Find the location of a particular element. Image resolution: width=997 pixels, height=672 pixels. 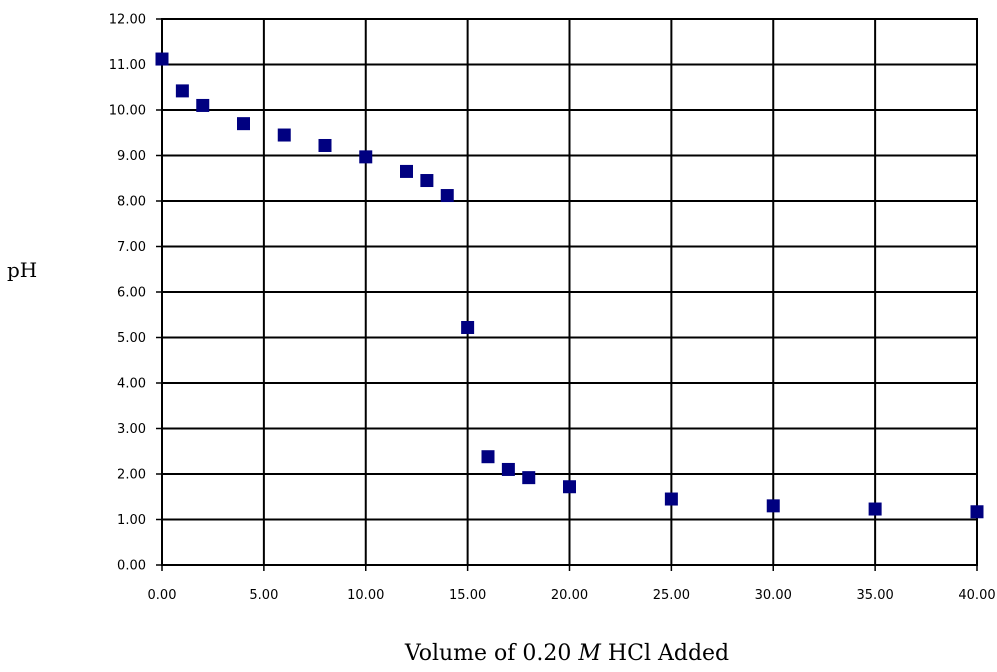

y-tick-label: 7.00 is located at coordinates (131, 247).